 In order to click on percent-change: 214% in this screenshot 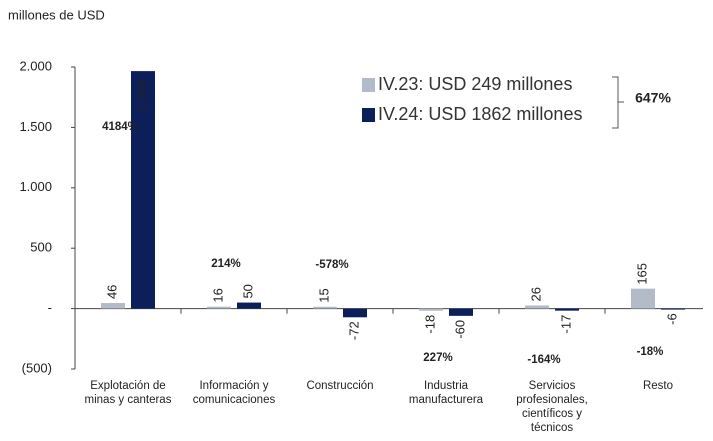, I will do `click(225, 264)`.